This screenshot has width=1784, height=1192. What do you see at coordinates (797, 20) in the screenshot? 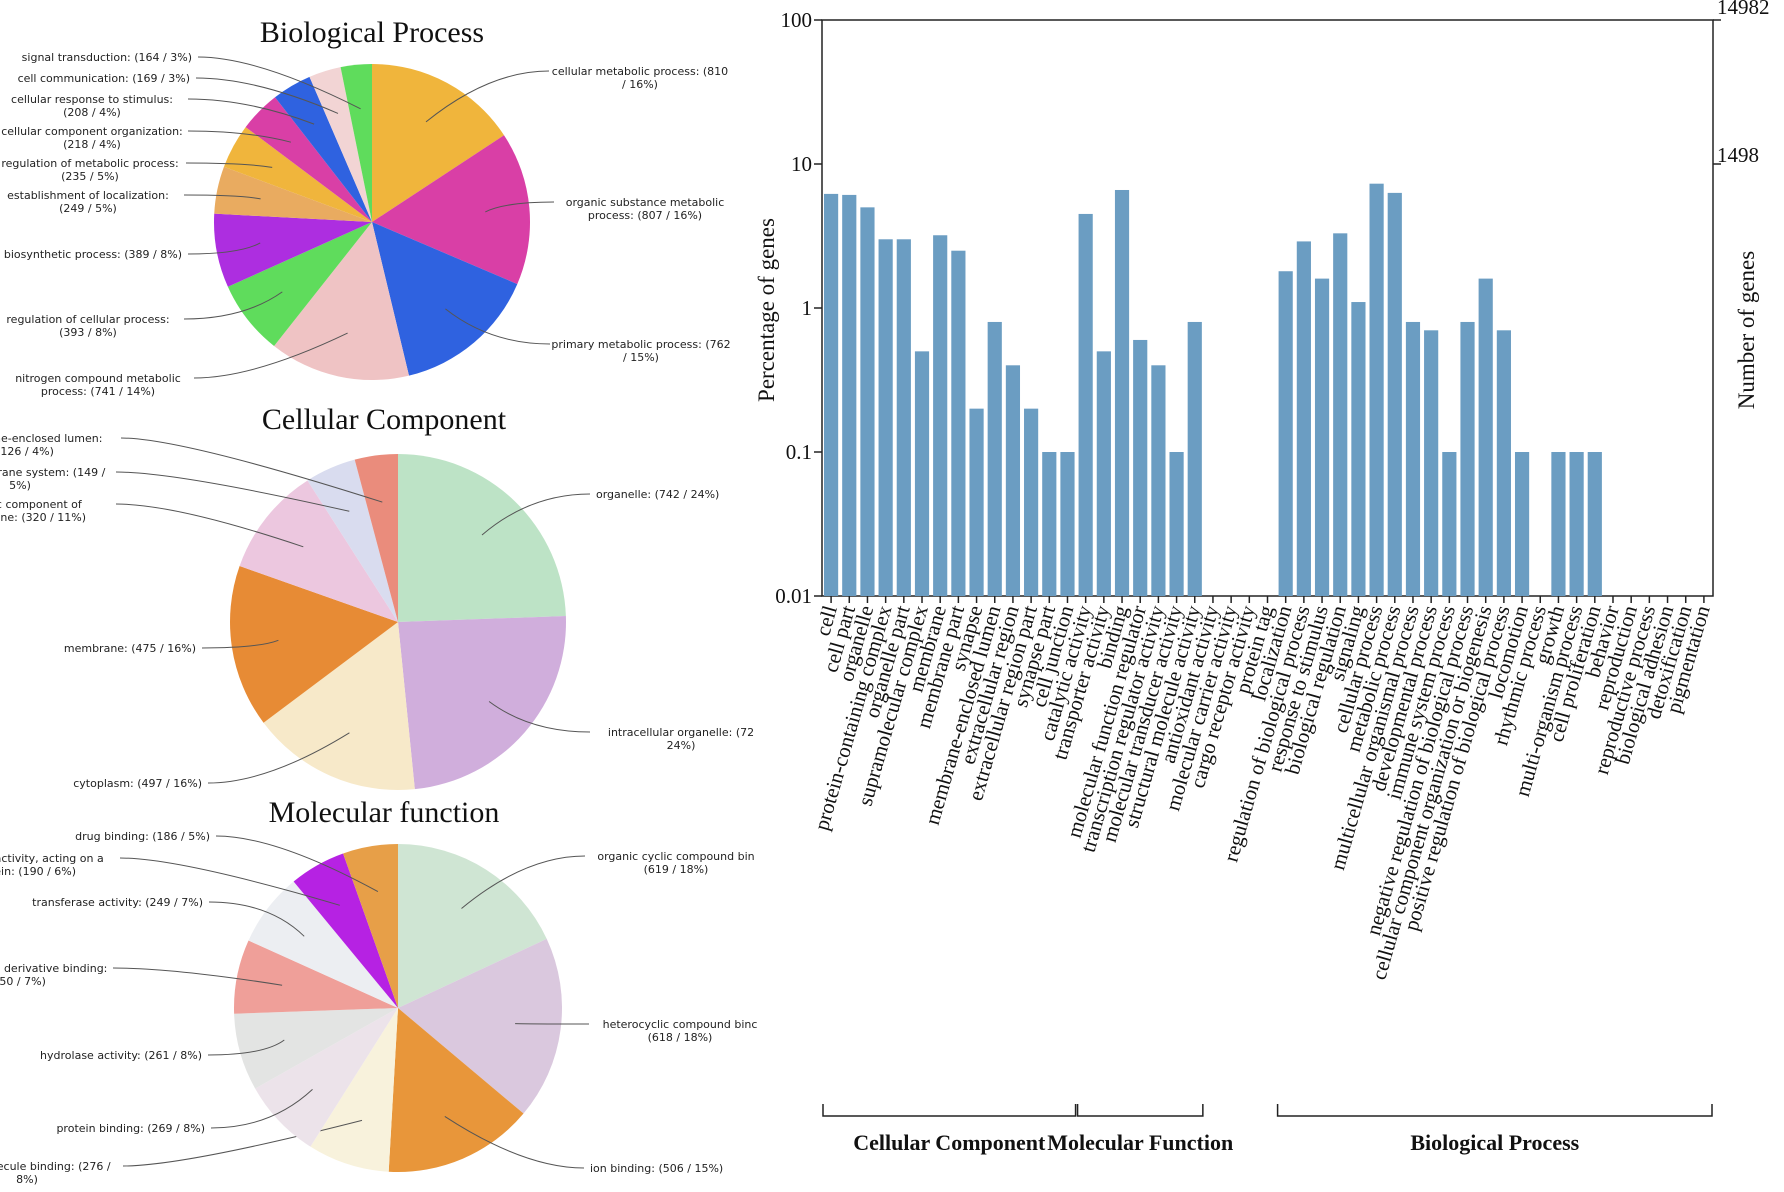
I see `y-tick-label: 100` at bounding box center [797, 20].